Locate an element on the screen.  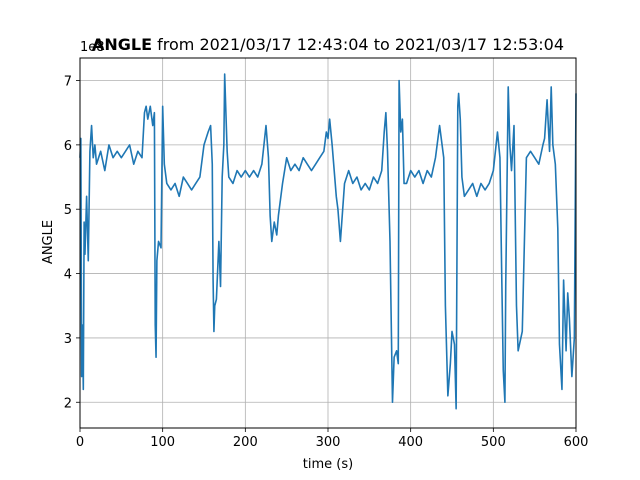
x-tick-label: 400 is located at coordinates (410, 442).